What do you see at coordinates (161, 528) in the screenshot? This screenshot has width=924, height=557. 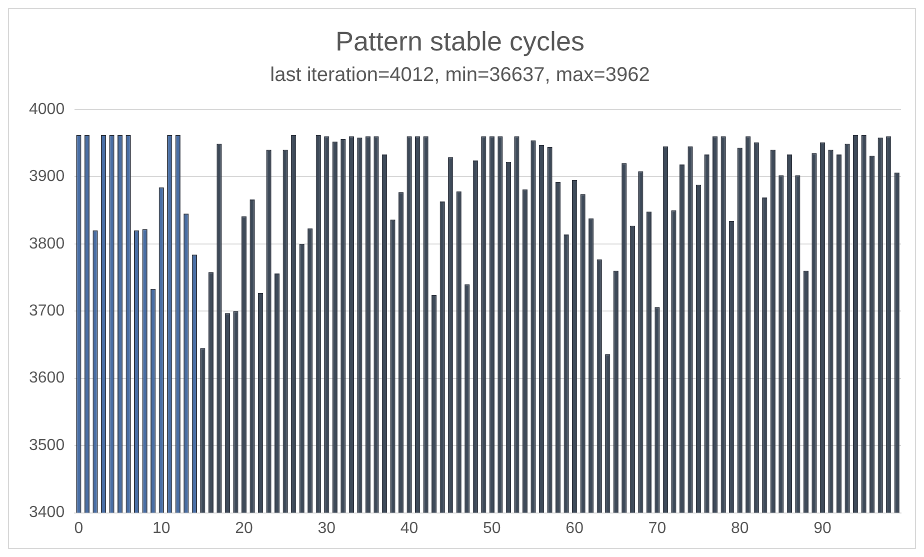 I see `x-tick-label: 10` at bounding box center [161, 528].